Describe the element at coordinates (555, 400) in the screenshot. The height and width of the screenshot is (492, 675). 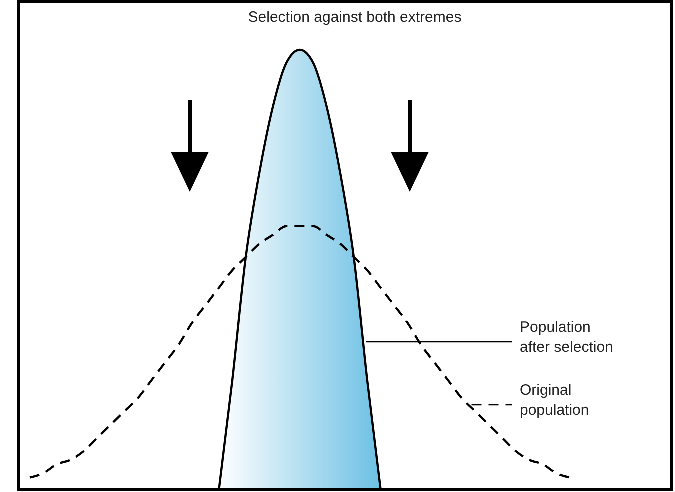
I see `legend-label: Original population` at that location.